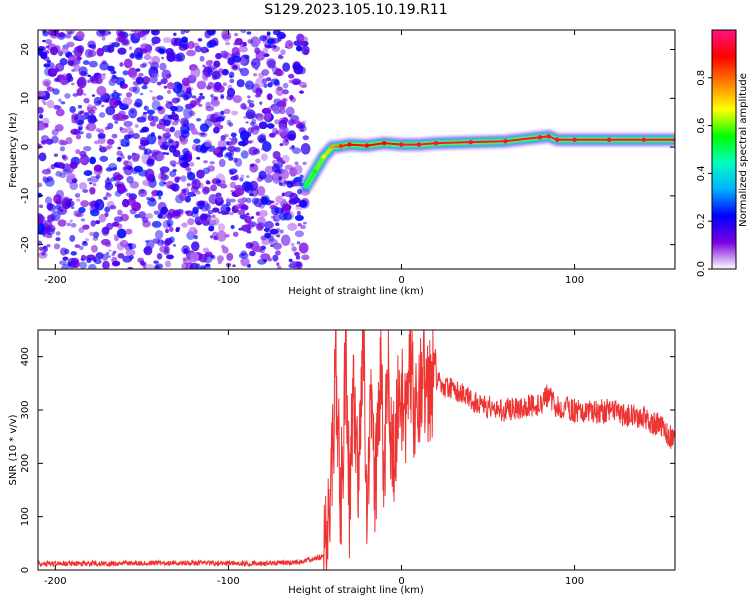  What do you see at coordinates (310, 179) in the screenshot?
I see `ridge-core-segment` at bounding box center [310, 179].